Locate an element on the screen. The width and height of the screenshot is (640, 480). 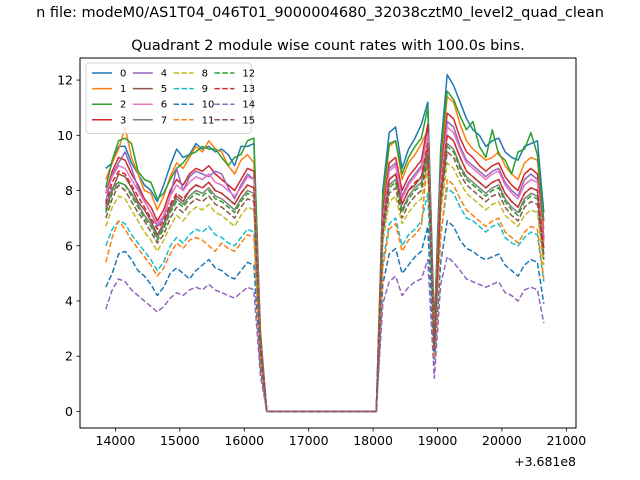
legend-label-11: 11 is located at coordinates (208, 120).